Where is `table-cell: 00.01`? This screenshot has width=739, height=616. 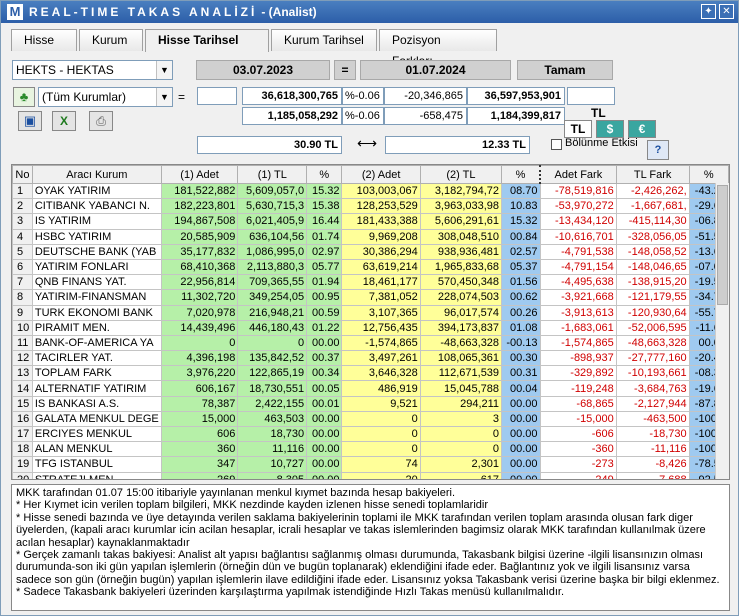
table-cell: 00.01 is located at coordinates (324, 403).